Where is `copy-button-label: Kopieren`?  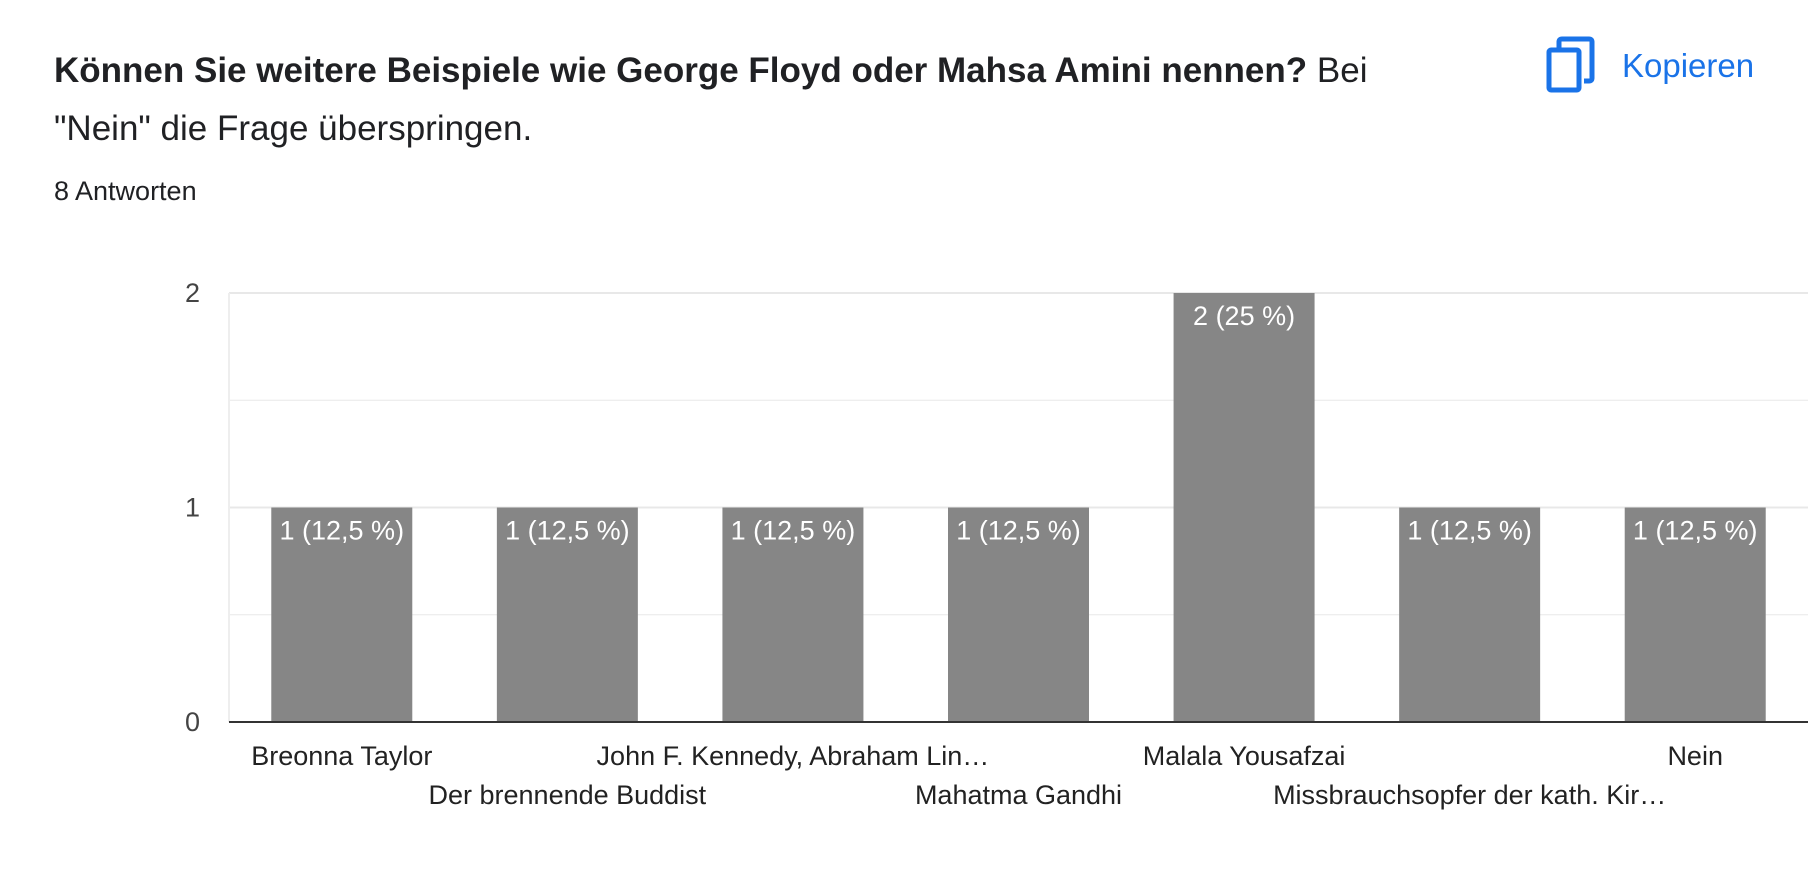 copy-button-label: Kopieren is located at coordinates (1688, 65).